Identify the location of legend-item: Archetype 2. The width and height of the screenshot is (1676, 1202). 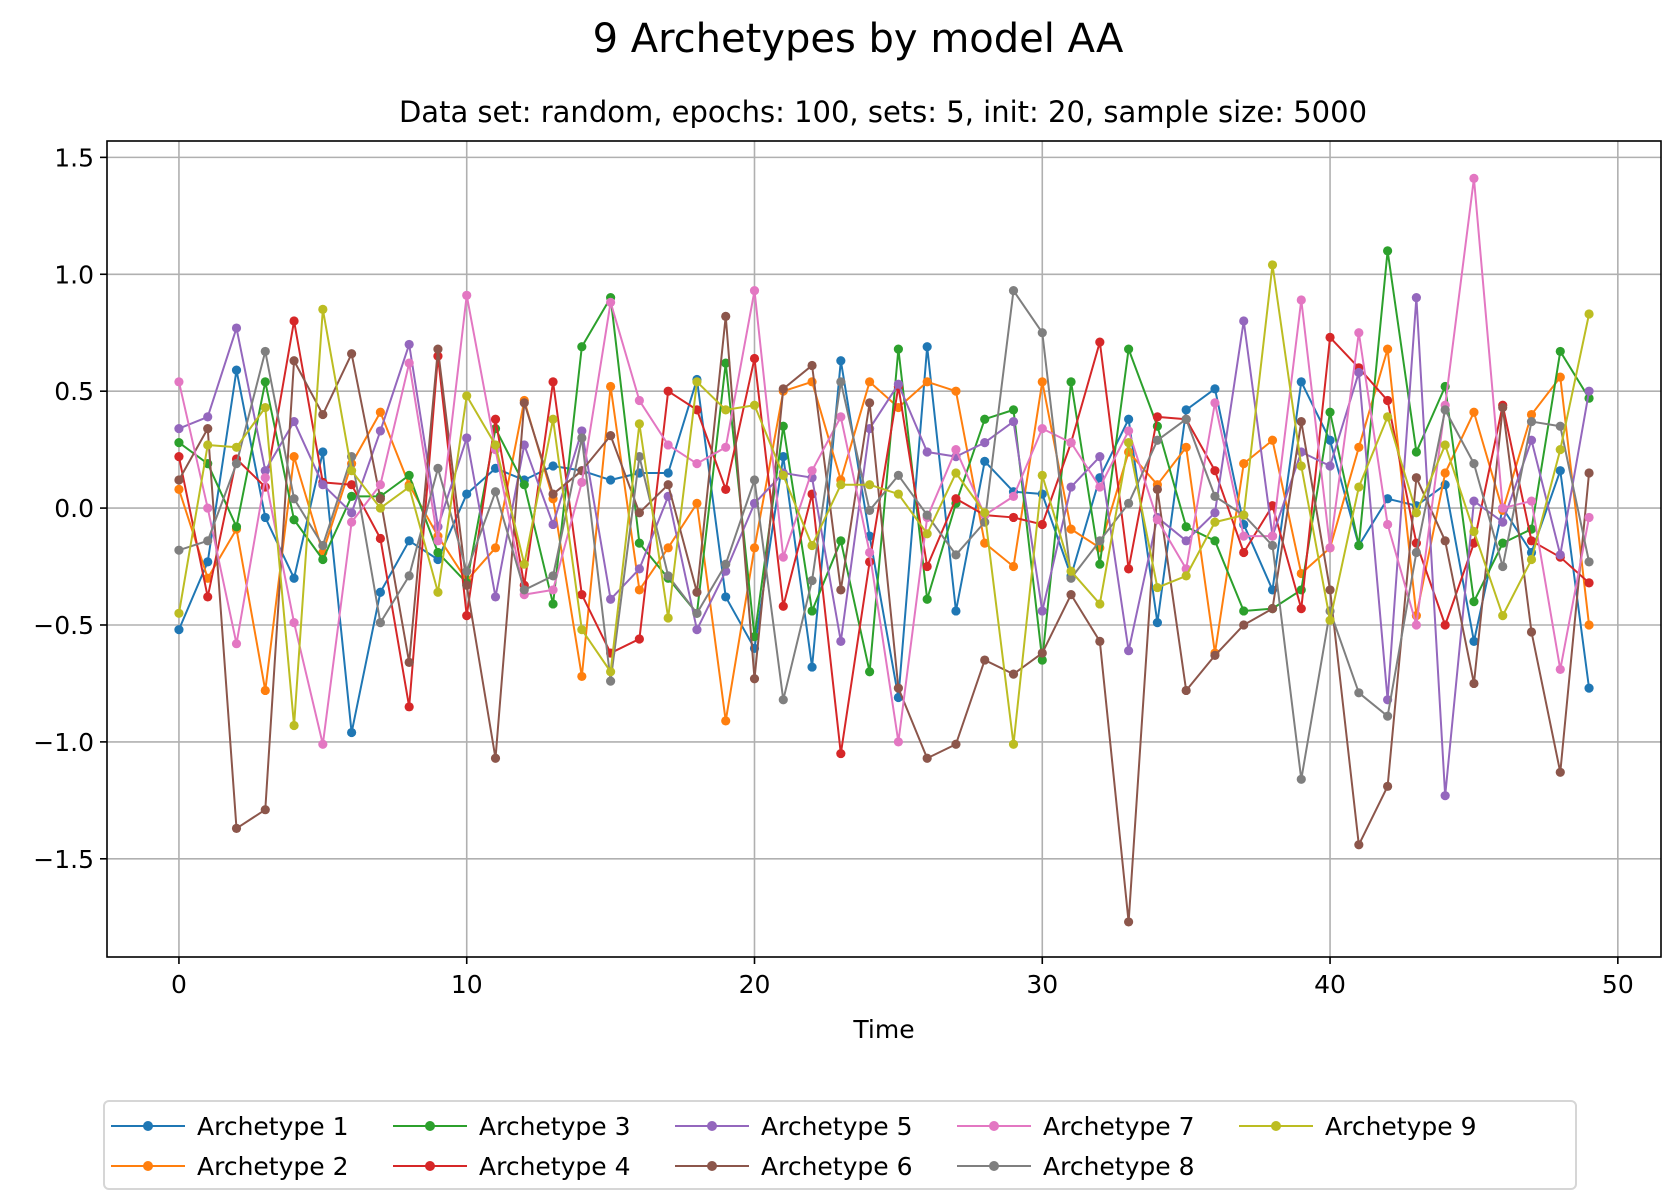
(230, 1166).